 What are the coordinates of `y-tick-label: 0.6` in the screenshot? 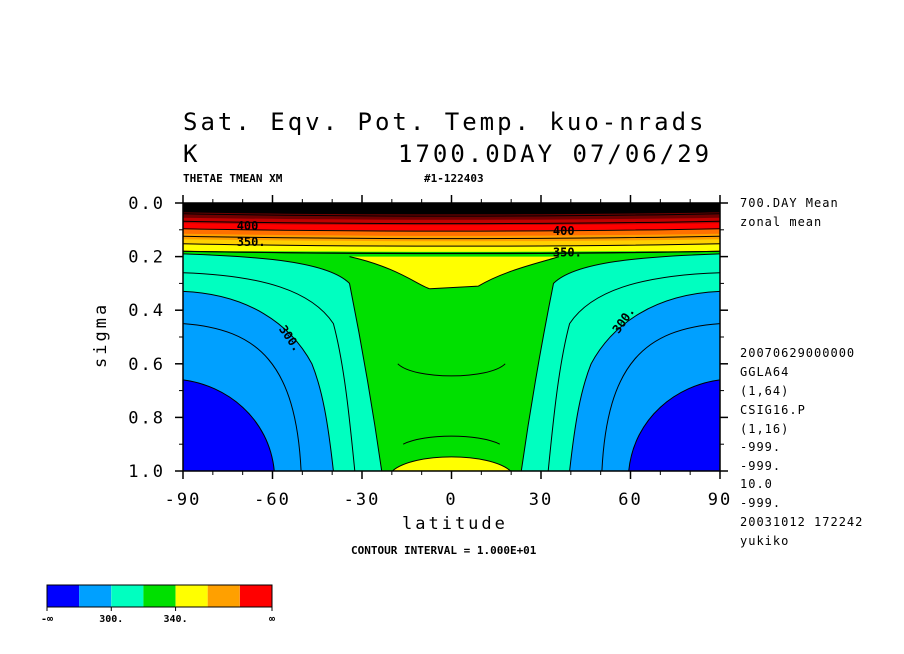 It's located at (146, 365).